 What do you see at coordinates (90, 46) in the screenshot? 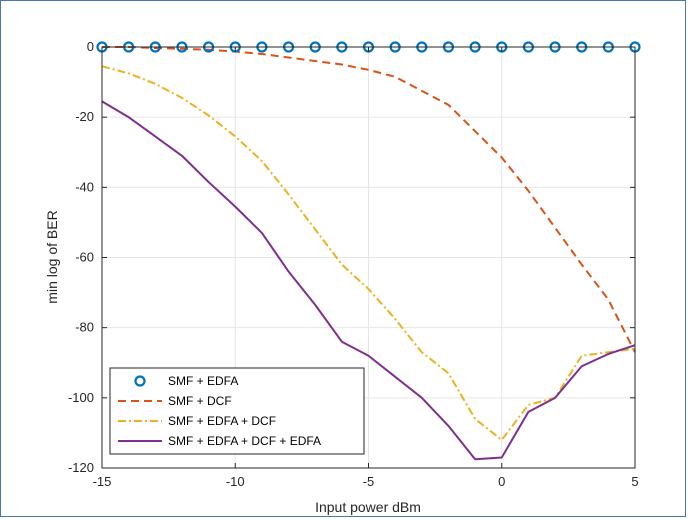
I see `y-tick-label: 0` at bounding box center [90, 46].